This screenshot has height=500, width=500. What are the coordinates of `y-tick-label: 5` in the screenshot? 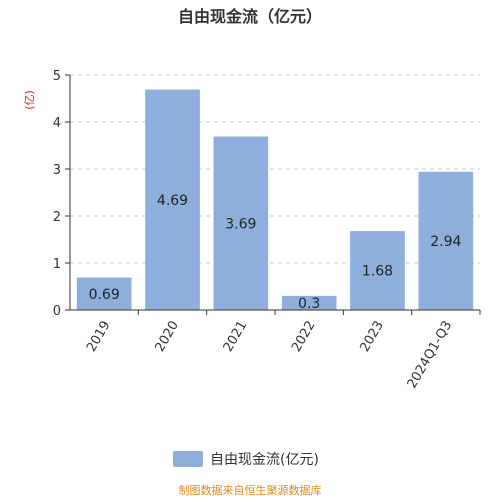 It's located at (57, 76).